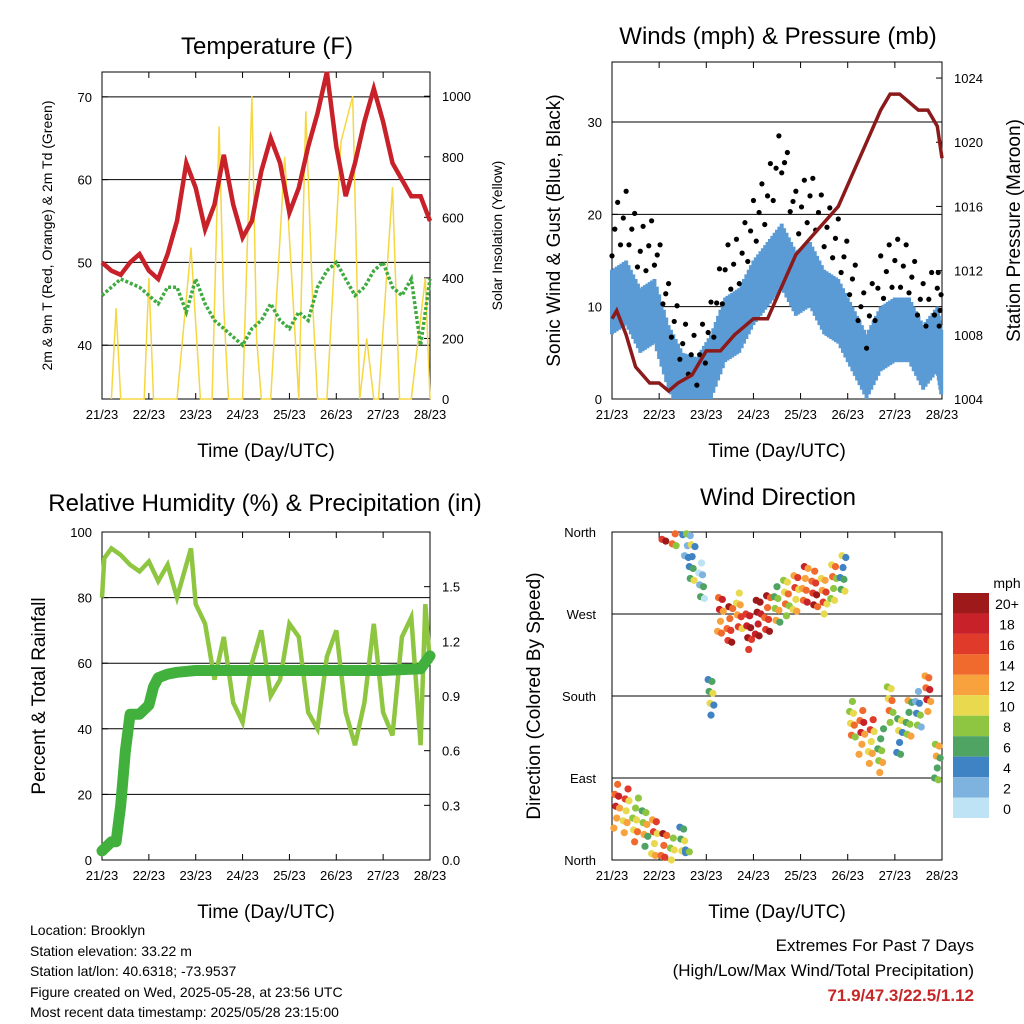 Image resolution: width=1024 pixels, height=1024 pixels. Describe the element at coordinates (847, 875) in the screenshot. I see `direction-xtick-label: 26/23` at that location.